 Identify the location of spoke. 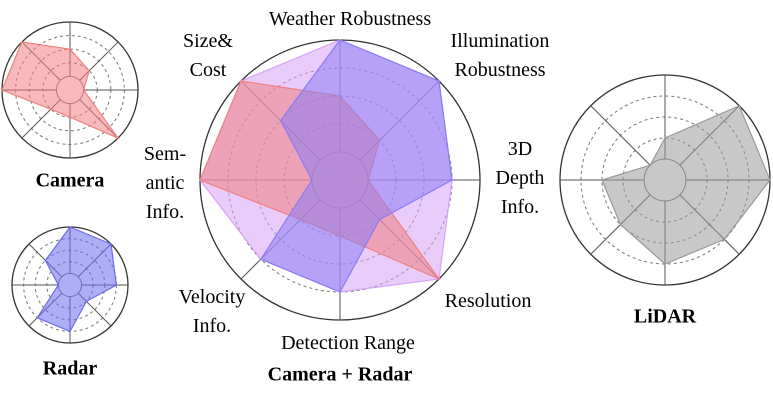
(620, 135).